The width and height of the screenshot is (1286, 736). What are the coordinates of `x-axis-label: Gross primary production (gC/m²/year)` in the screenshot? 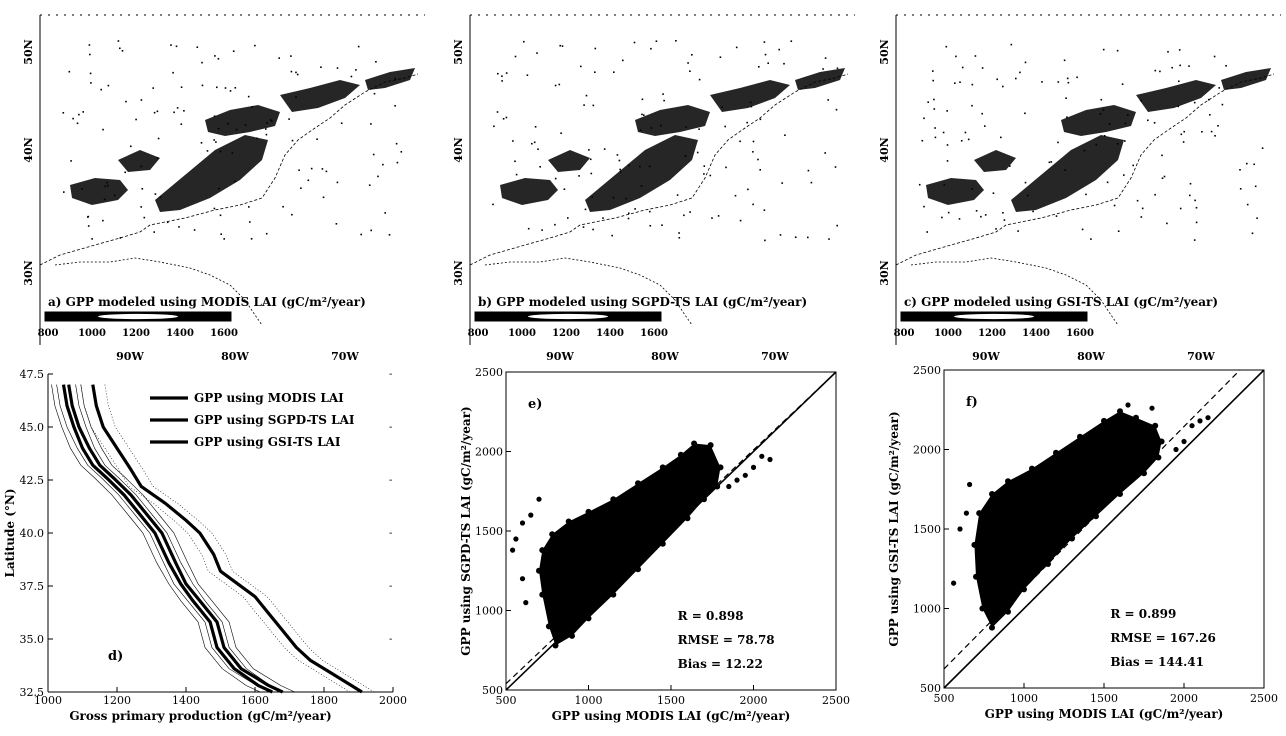 It's located at (200, 716).